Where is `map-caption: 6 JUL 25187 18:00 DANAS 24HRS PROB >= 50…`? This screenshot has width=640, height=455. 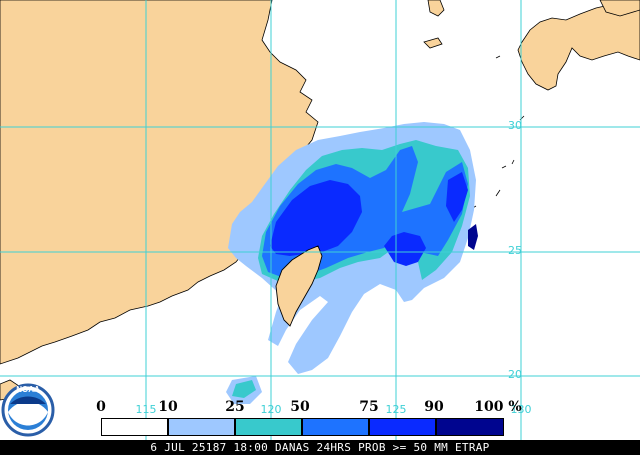
map-caption: 6 JUL 25187 18:00 DANAS 24HRS PROB >= 50… is located at coordinates (320, 447).